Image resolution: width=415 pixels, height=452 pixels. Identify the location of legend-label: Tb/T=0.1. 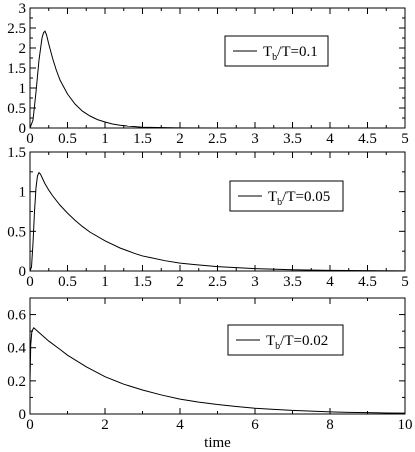
(290, 53).